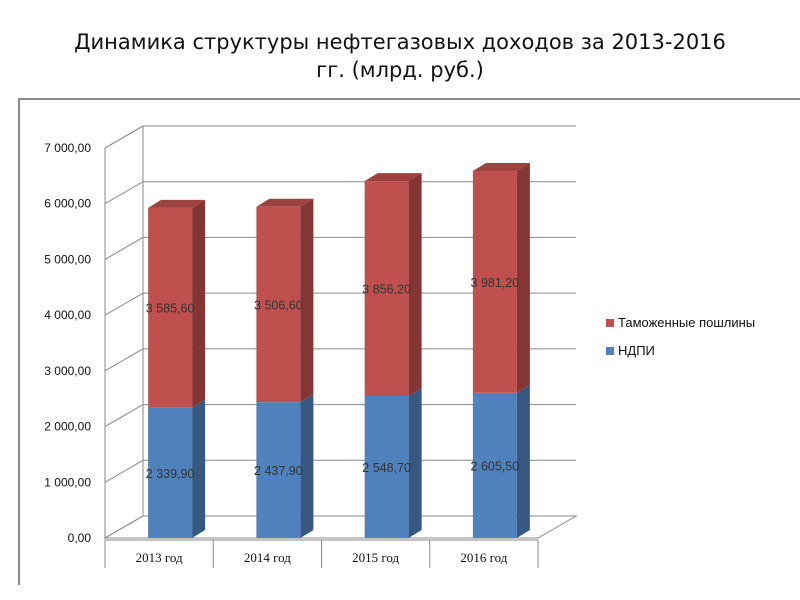  I want to click on bar-1-0-side, so click(199, 303).